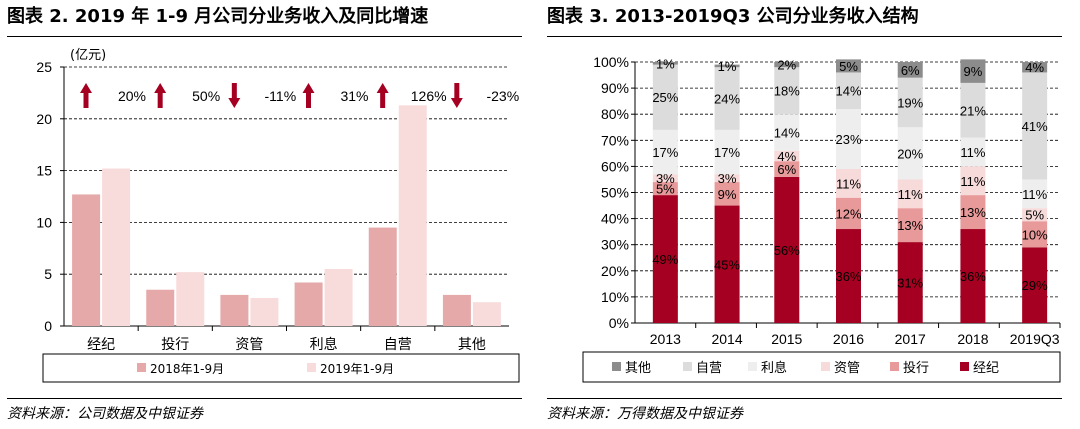  I want to click on segment-label: 24%, so click(727, 99).